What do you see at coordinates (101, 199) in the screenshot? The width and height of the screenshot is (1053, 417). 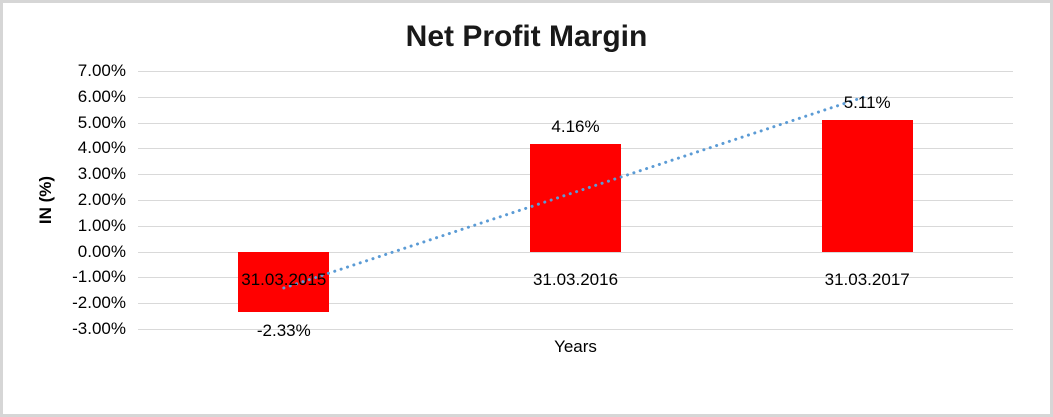 I see `y-tick-label: 2.00%` at bounding box center [101, 199].